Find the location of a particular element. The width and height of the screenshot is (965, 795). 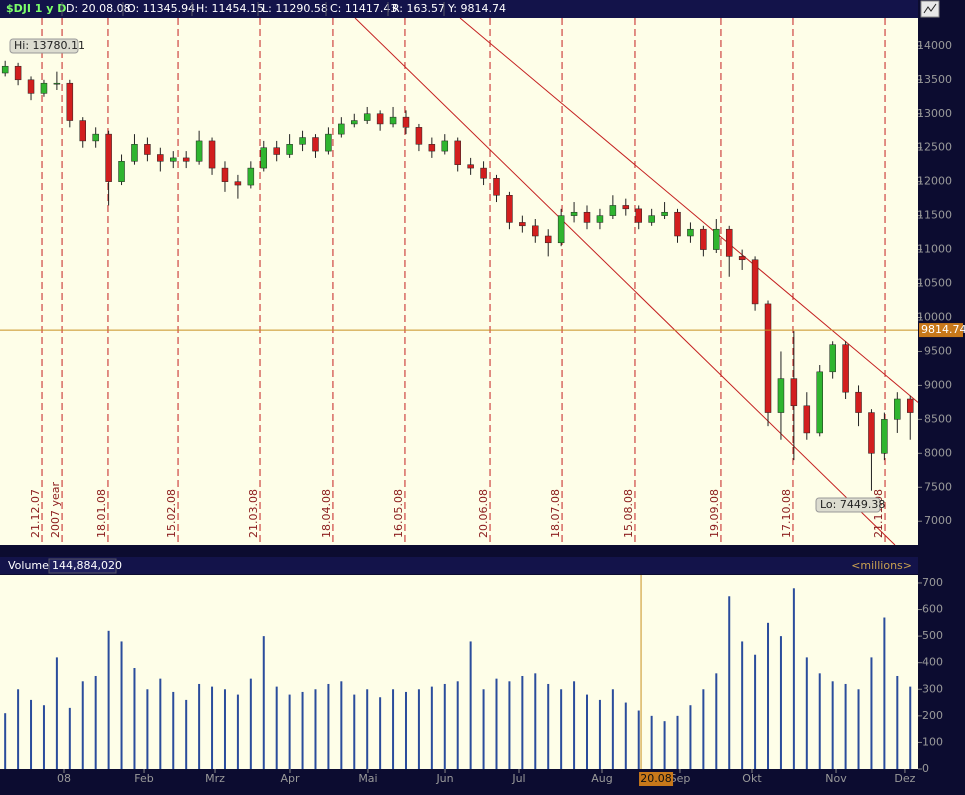

x-tick-label: Jun is located at coordinates (444, 778).